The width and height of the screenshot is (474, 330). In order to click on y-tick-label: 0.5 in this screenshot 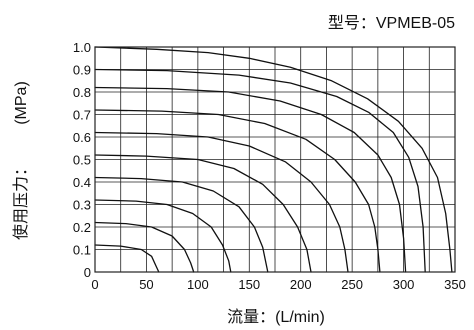, I will do `click(82, 160)`.